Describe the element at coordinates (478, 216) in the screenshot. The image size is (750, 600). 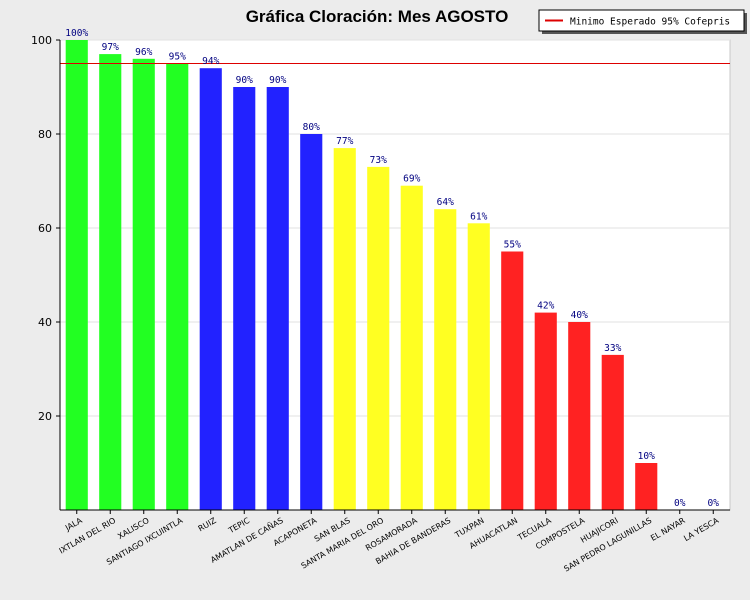
I see `bar-value-label: 61%` at that location.